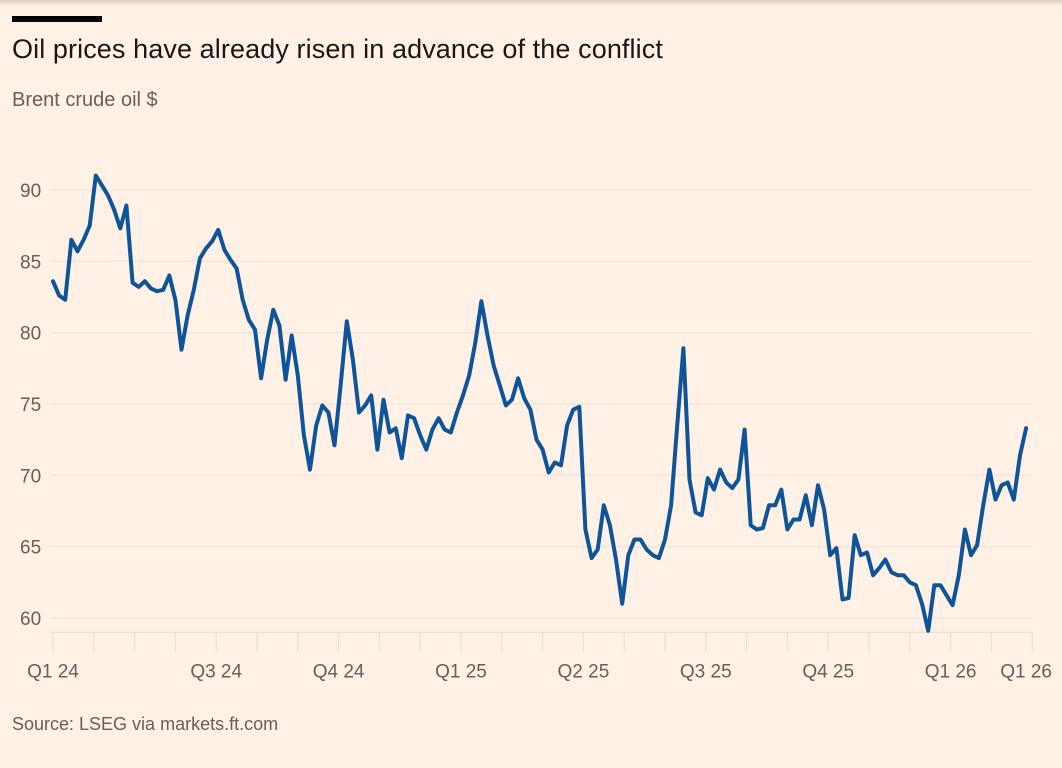 The image size is (1062, 768). Describe the element at coordinates (216, 671) in the screenshot. I see `x-tick-label: Q3 24` at that location.